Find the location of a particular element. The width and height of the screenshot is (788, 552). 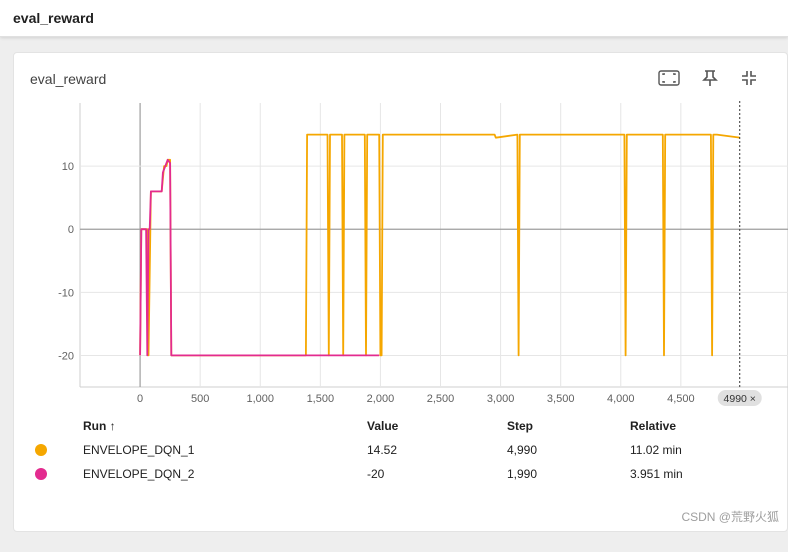

legend-row: ENVELOPE_DQN_2 -20 1,990 3.951 min is located at coordinates (401, 474).